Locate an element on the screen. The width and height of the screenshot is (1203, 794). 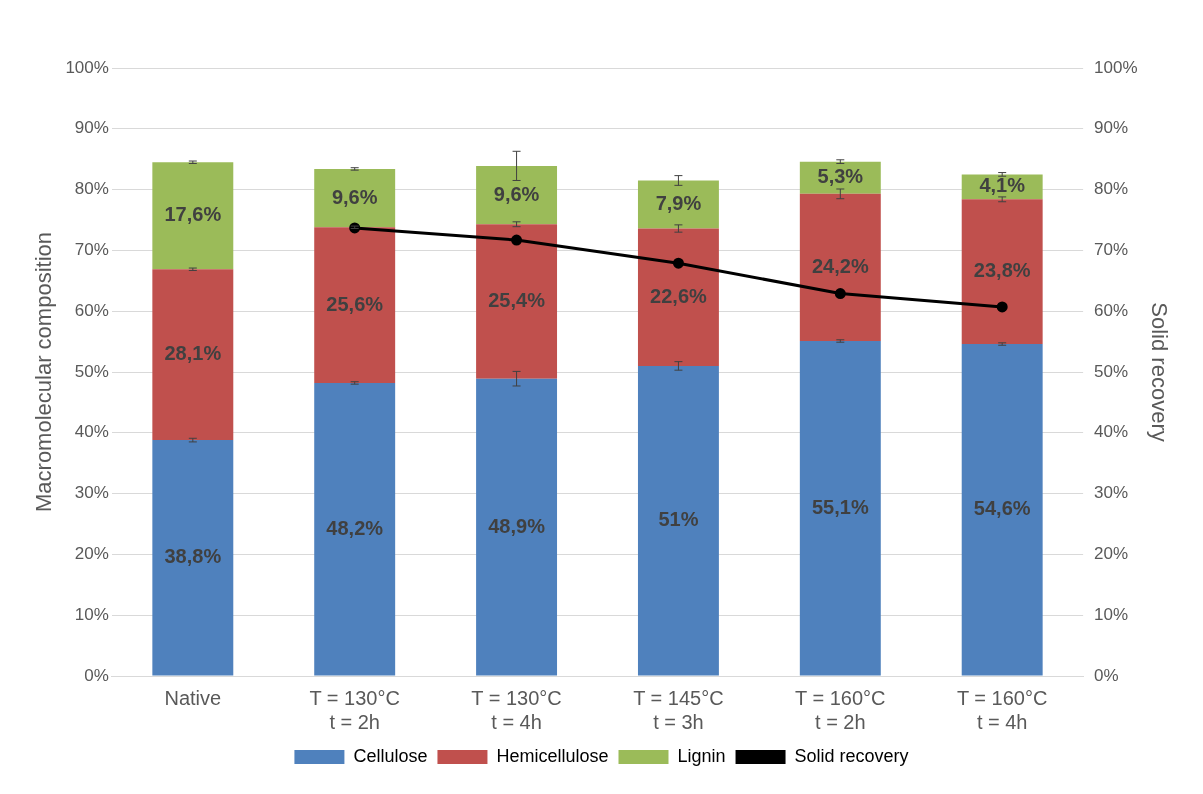
y-axis-title: Macromolecular composition is located at coordinates (44, 372).